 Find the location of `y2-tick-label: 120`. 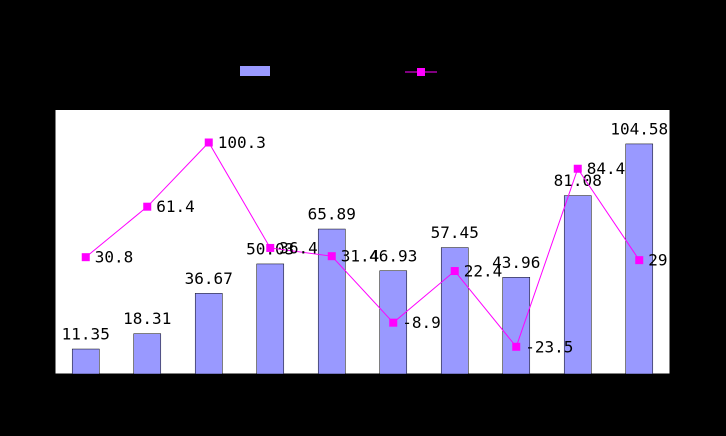

y2-tick-label: 120 is located at coordinates (692, 109).